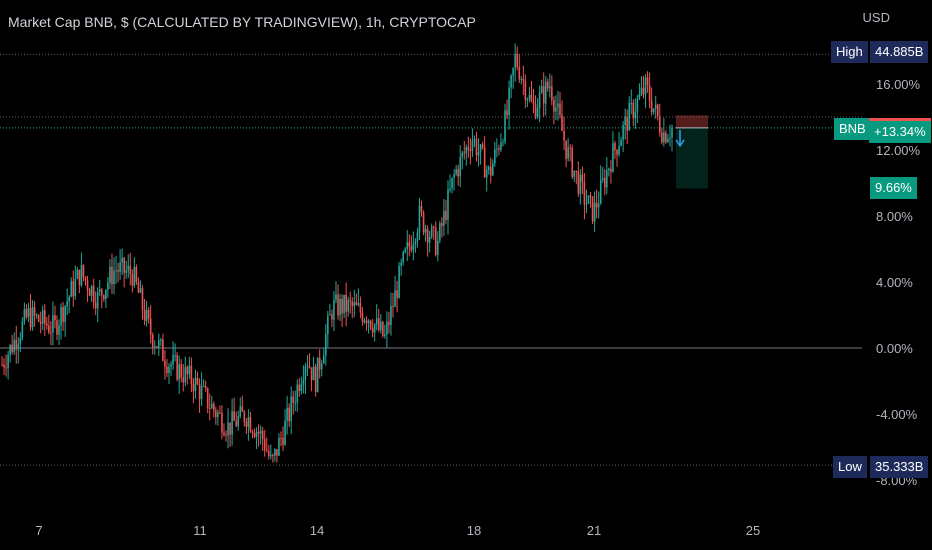 The width and height of the screenshot is (932, 550). What do you see at coordinates (200, 530) in the screenshot?
I see `x-tick-label: 11` at bounding box center [200, 530].